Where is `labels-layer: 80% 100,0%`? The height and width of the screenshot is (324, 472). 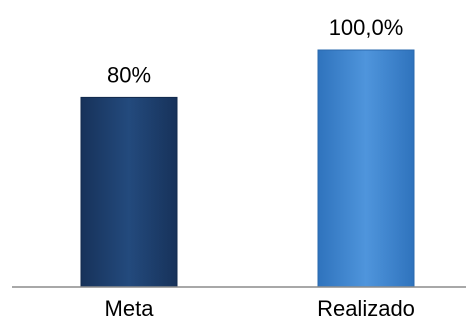
labels-layer: 80% 100,0% is located at coordinates (255, 51).